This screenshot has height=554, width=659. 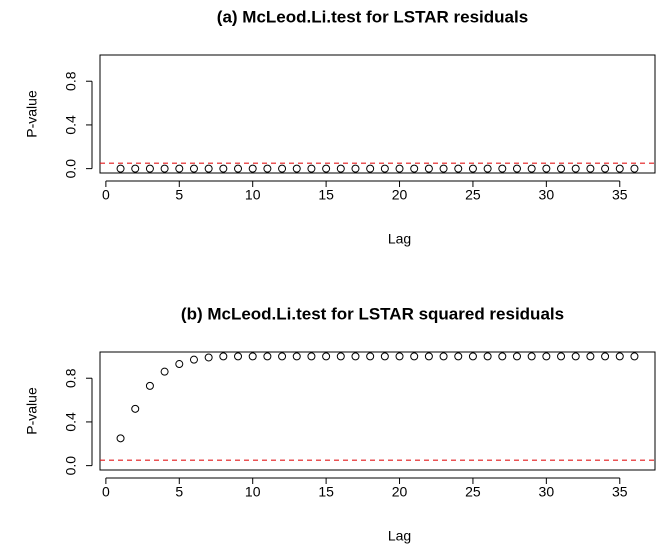 What do you see at coordinates (71, 378) in the screenshot?
I see `y-tick-label: 0.8` at bounding box center [71, 378].